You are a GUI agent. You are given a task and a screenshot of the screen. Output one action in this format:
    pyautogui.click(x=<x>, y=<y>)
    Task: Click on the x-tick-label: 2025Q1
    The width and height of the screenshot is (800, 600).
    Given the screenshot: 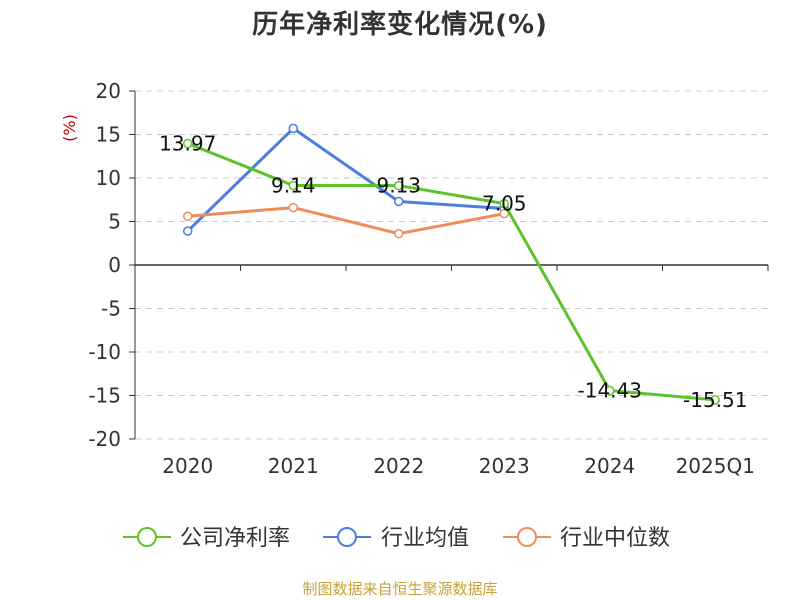 What is the action you would take?
    pyautogui.click(x=715, y=466)
    